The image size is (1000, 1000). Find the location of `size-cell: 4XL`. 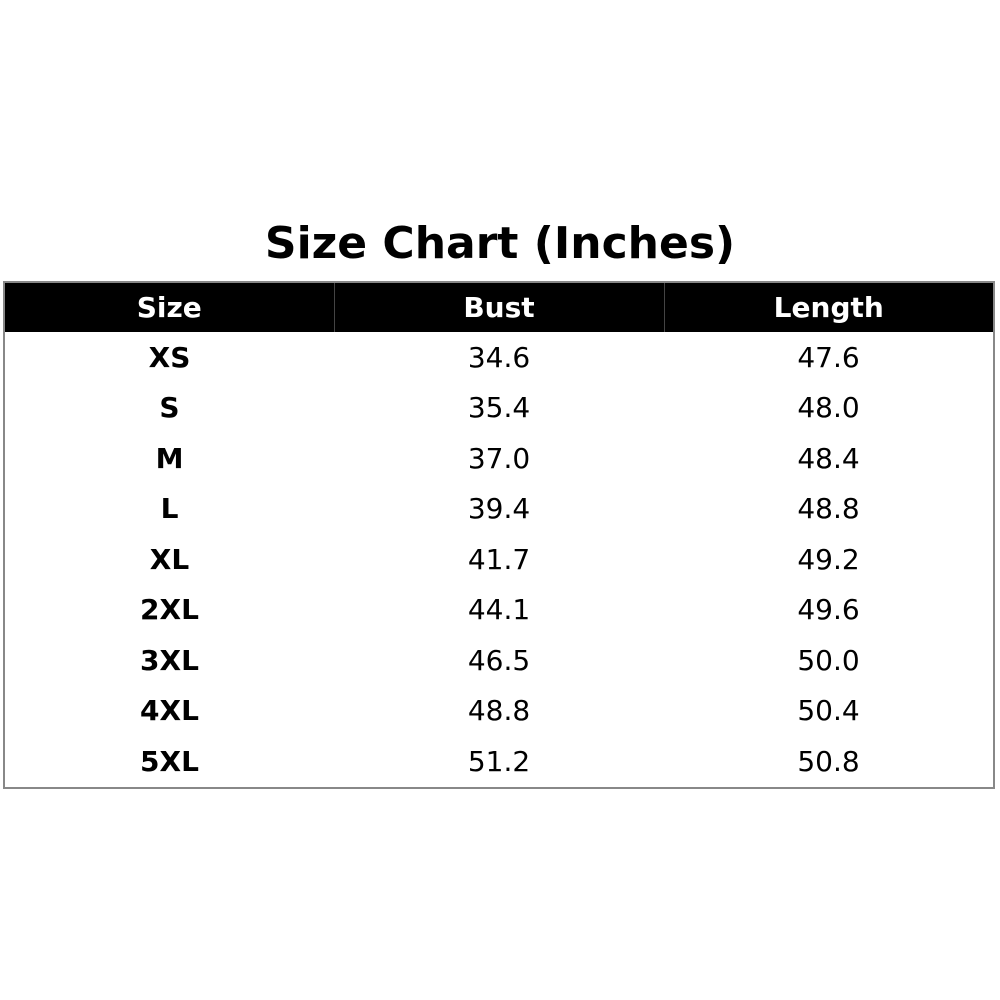

size-cell: 4XL is located at coordinates (169, 711).